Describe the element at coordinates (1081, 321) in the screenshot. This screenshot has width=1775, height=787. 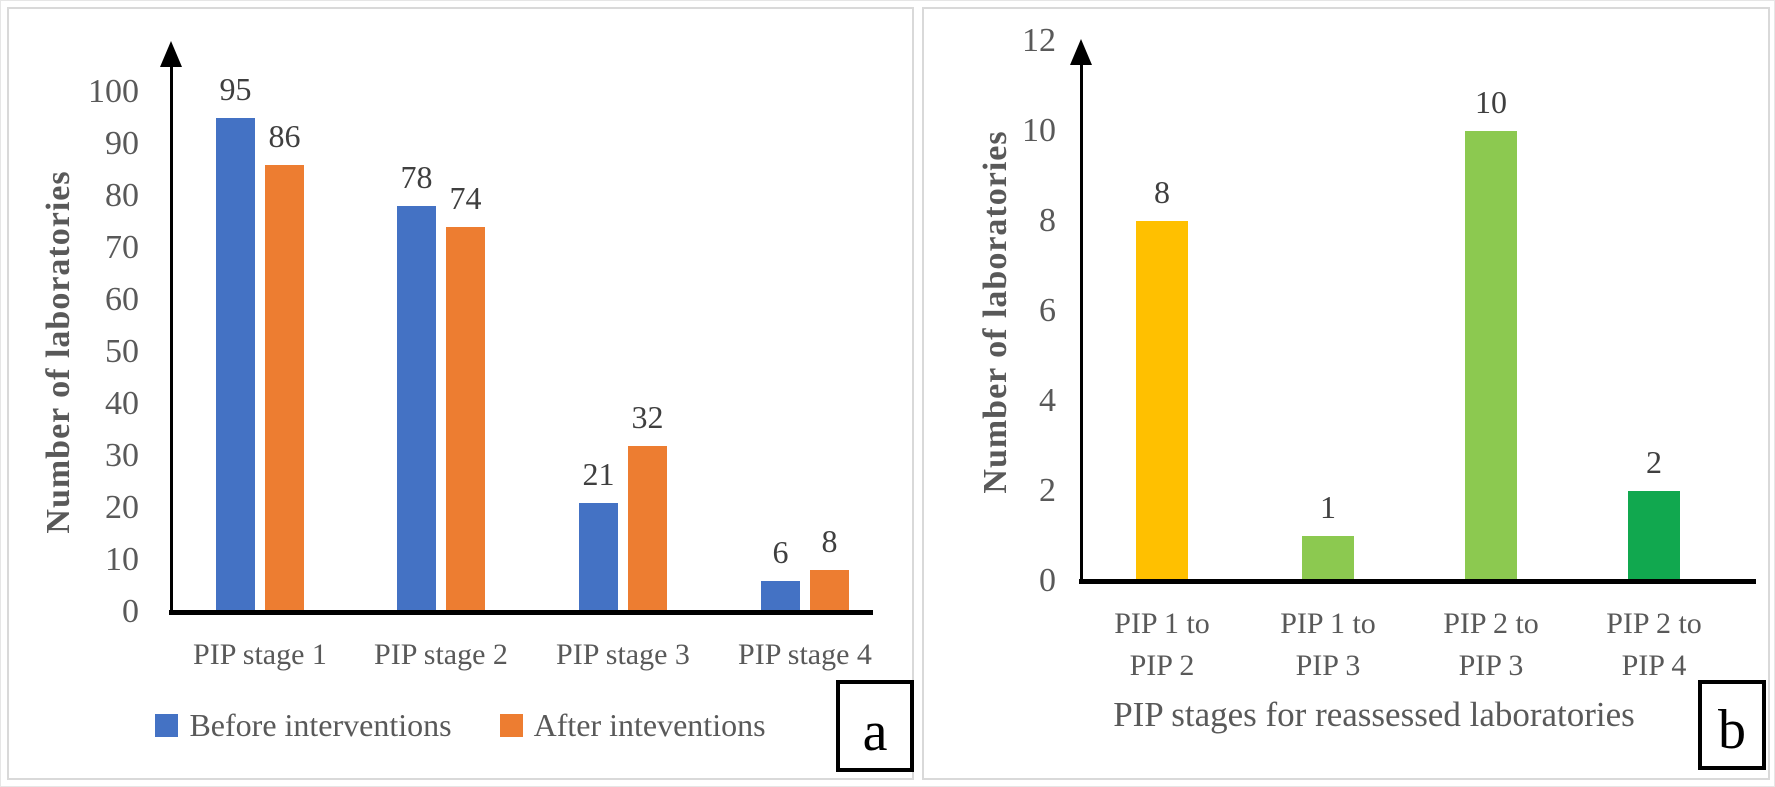
I see `panel-b-y-axis-line` at that location.